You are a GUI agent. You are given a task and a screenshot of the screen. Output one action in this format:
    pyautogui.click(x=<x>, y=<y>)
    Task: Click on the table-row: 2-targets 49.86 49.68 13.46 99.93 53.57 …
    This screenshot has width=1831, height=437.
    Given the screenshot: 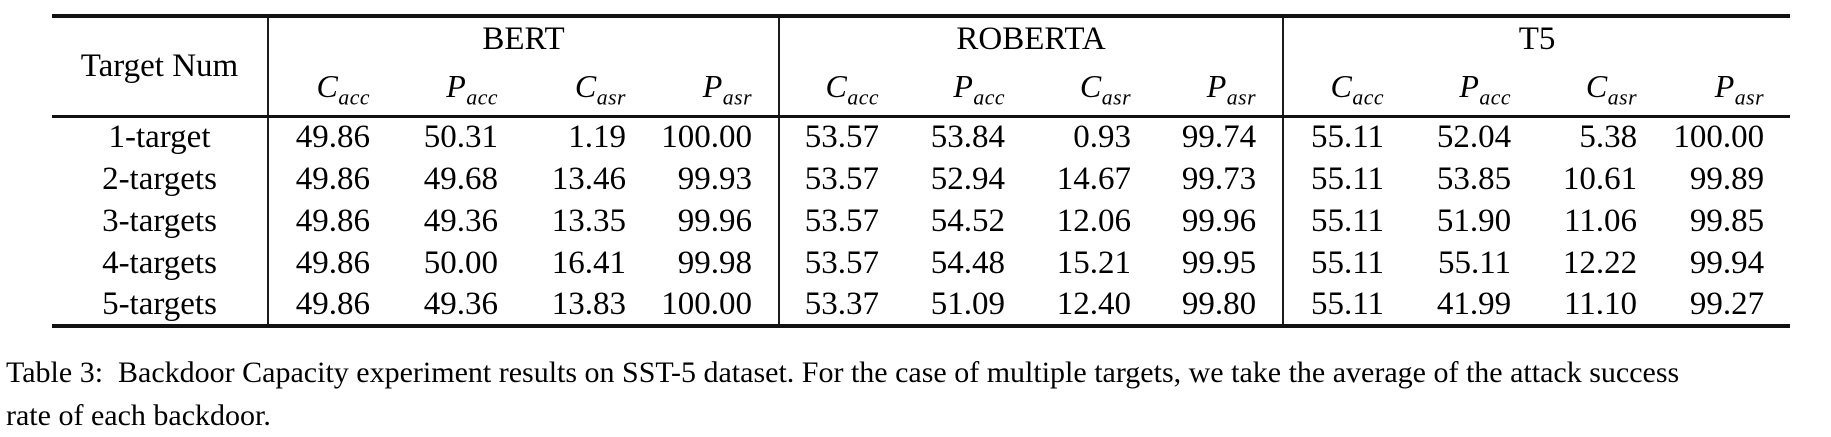 What is the action you would take?
    pyautogui.click(x=921, y=179)
    